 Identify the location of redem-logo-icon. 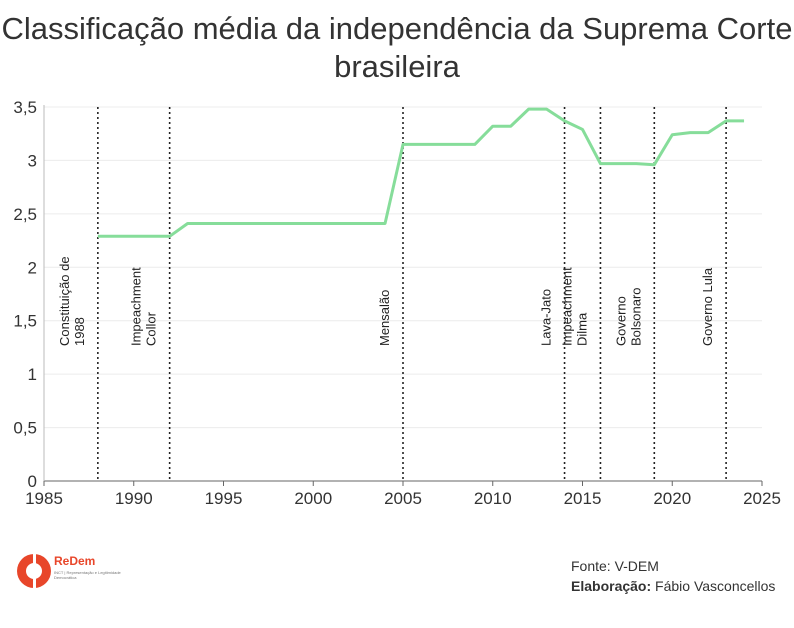
(34, 571).